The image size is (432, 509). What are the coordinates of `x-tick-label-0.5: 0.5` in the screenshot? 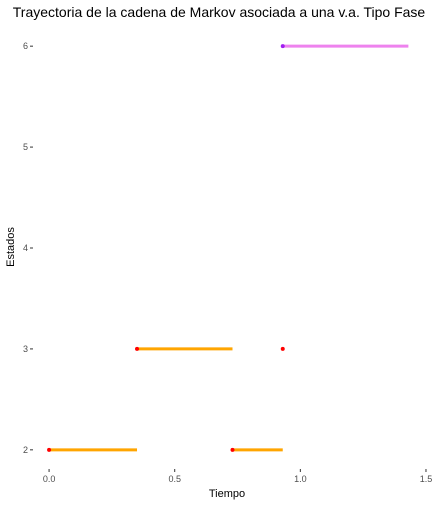 It's located at (174, 479).